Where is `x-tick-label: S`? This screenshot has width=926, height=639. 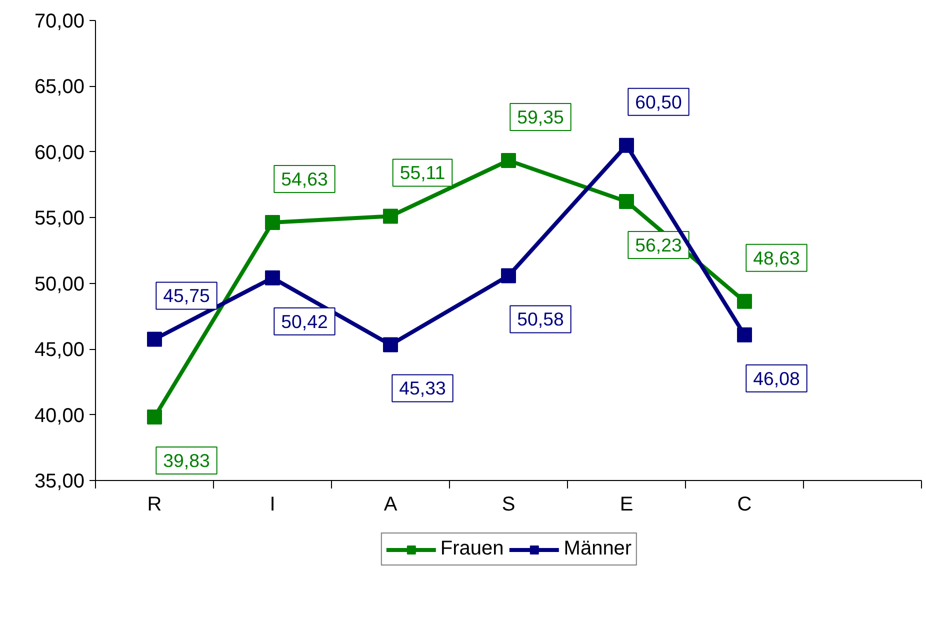 x-tick-label: S is located at coordinates (509, 505).